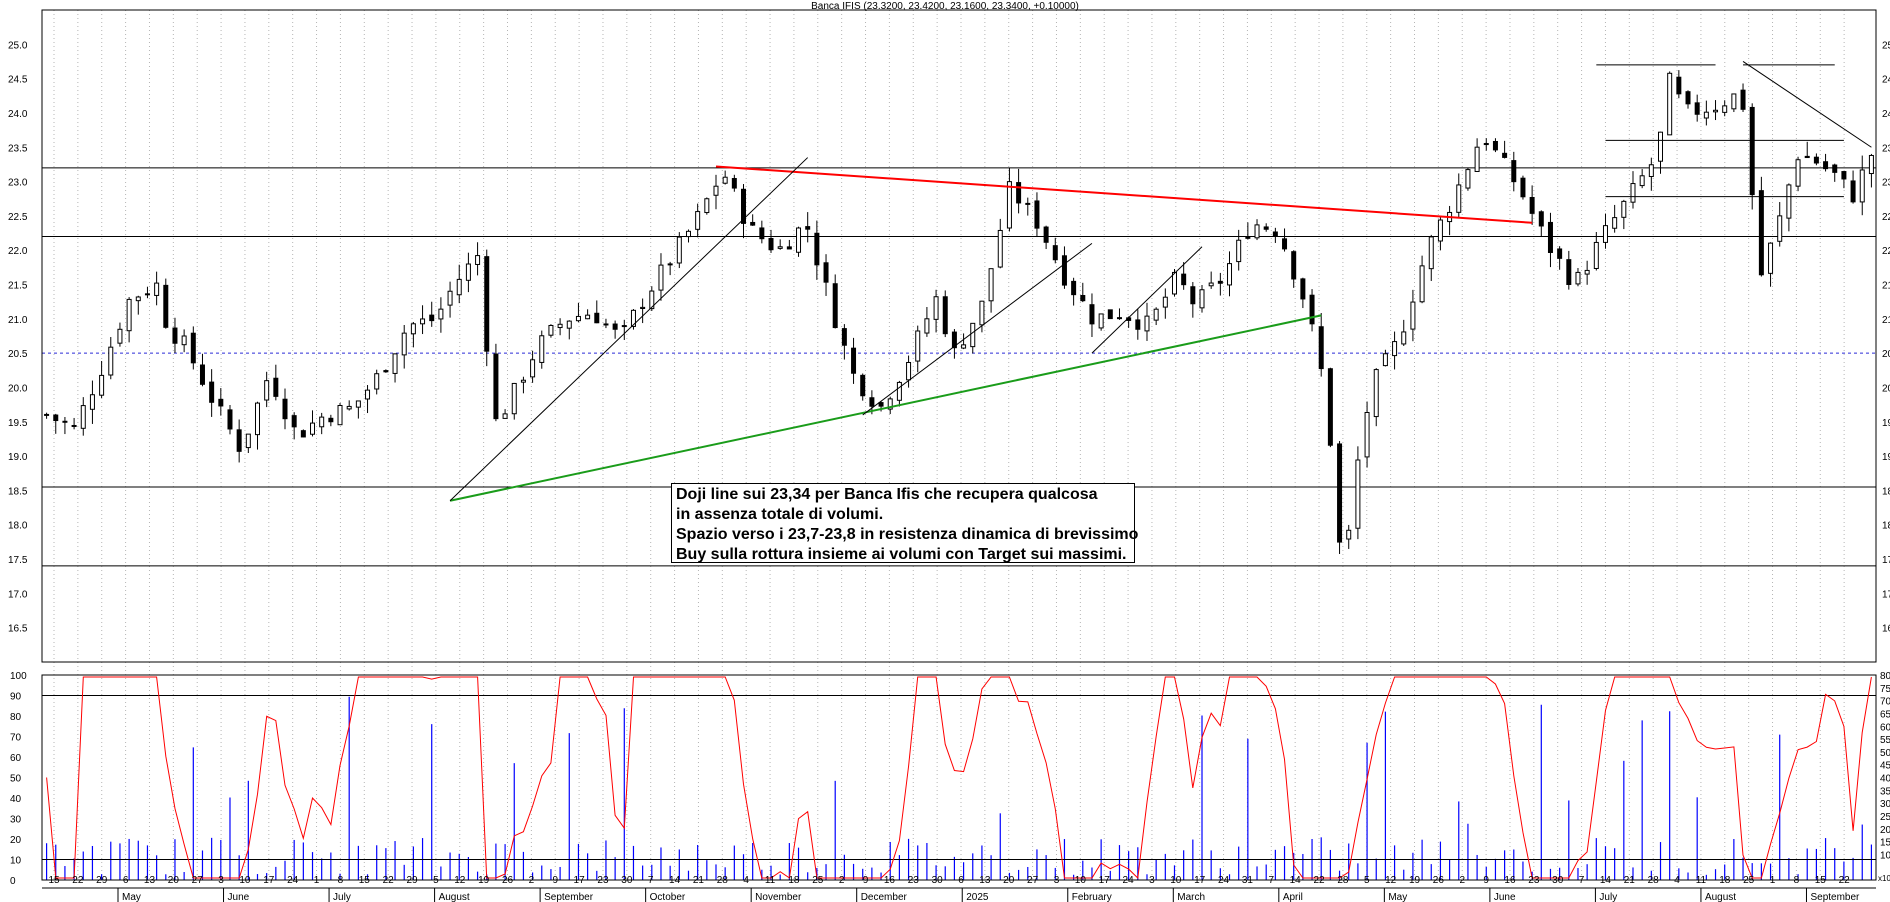 The image size is (1890, 902). What do you see at coordinates (1558, 880) in the screenshot?
I see `x-day-tick-label: 30` at bounding box center [1558, 880].